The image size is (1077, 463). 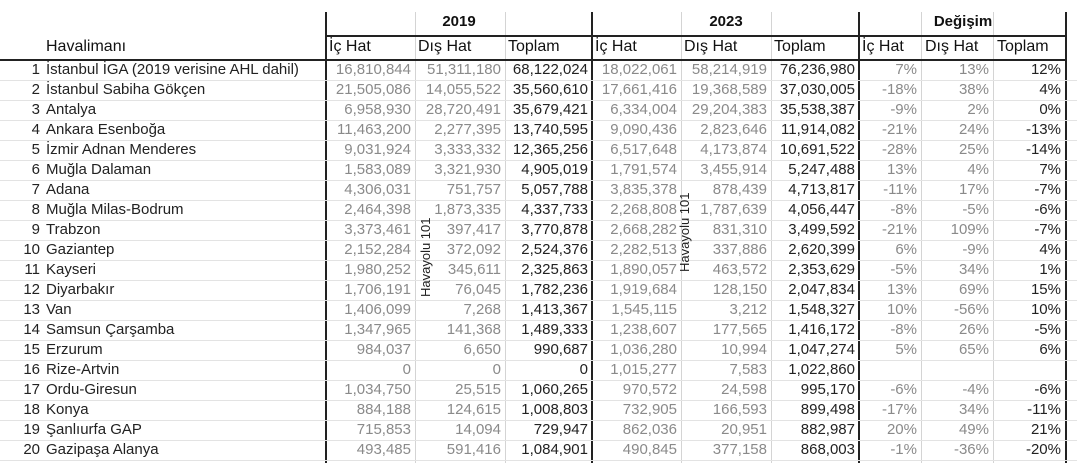 What do you see at coordinates (554, 449) in the screenshot?
I see `value-cell-t19: 1,084,901` at bounding box center [554, 449].